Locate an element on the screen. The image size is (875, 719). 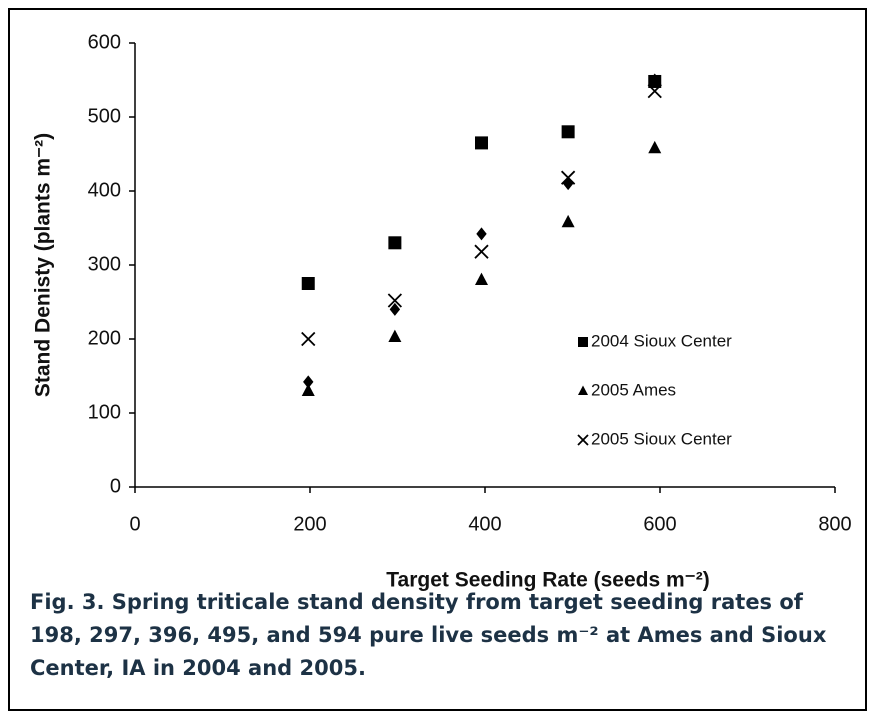
x-tick-label: 800 is located at coordinates (834, 524).